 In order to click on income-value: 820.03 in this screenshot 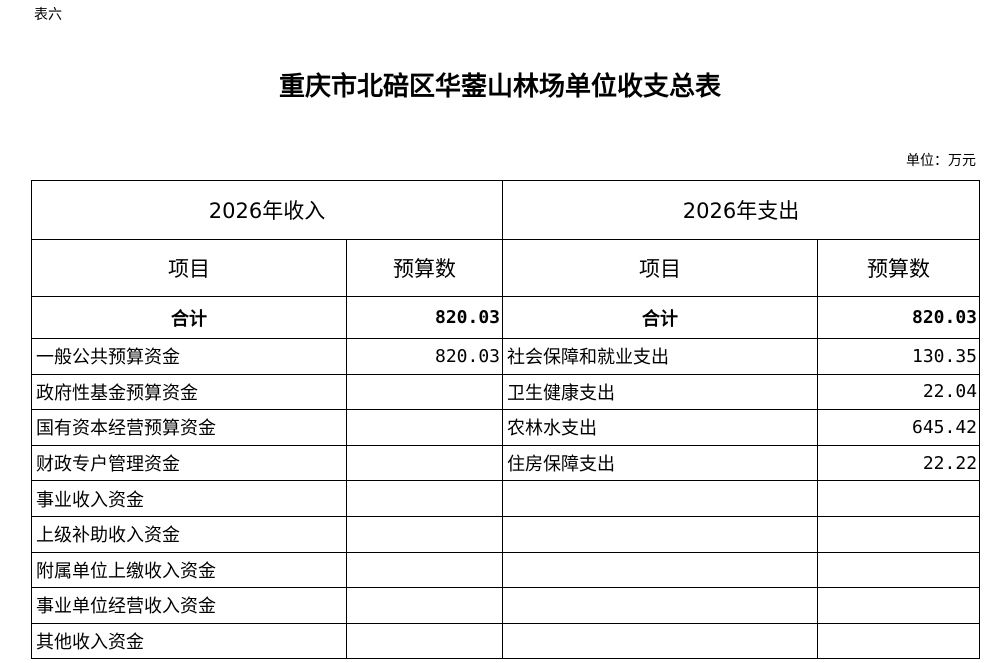, I will do `click(424, 356)`.